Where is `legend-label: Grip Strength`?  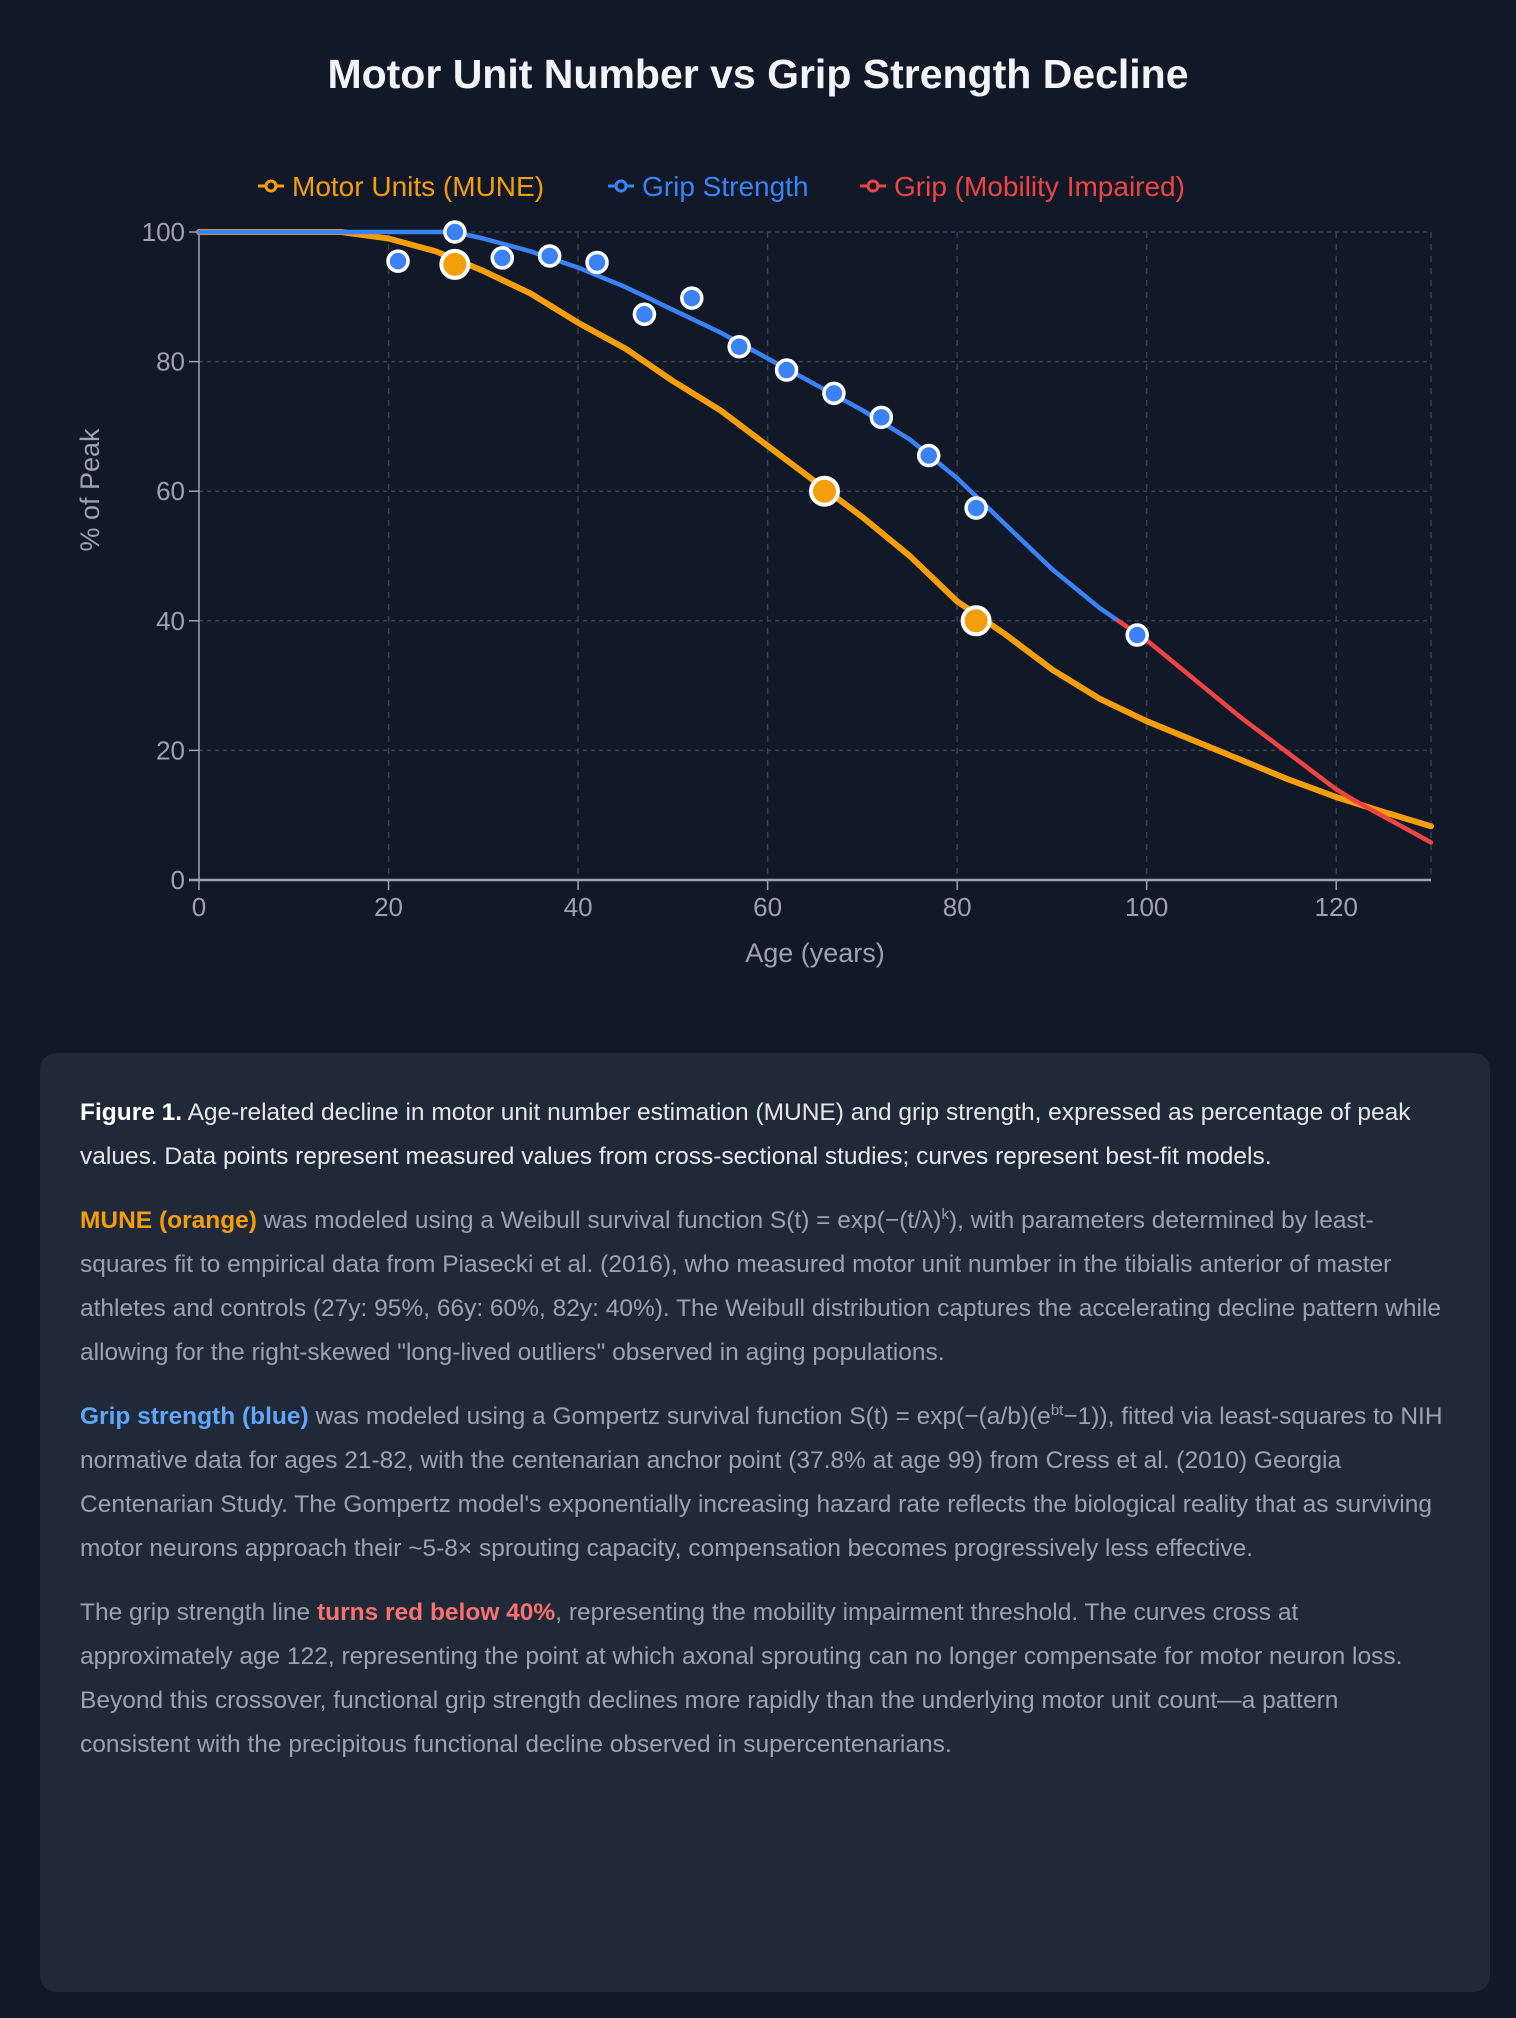 legend-label: Grip Strength is located at coordinates (725, 186).